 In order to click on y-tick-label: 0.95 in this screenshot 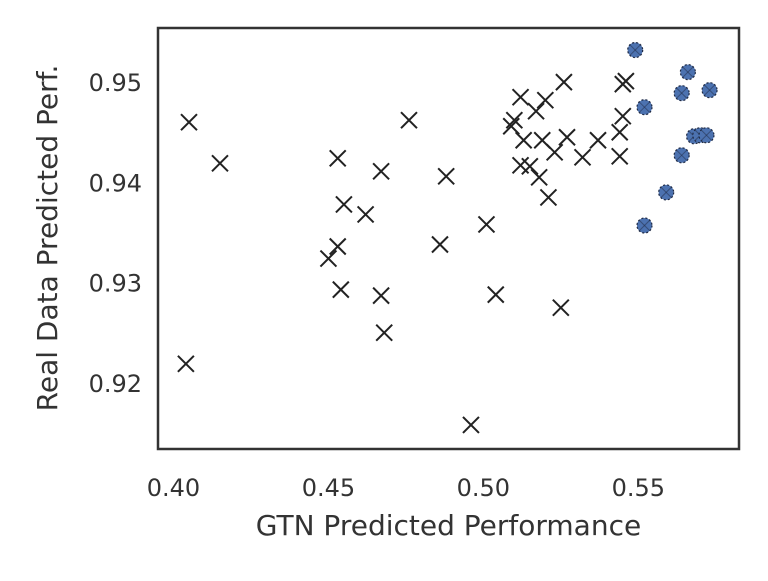, I will do `click(115, 83)`.